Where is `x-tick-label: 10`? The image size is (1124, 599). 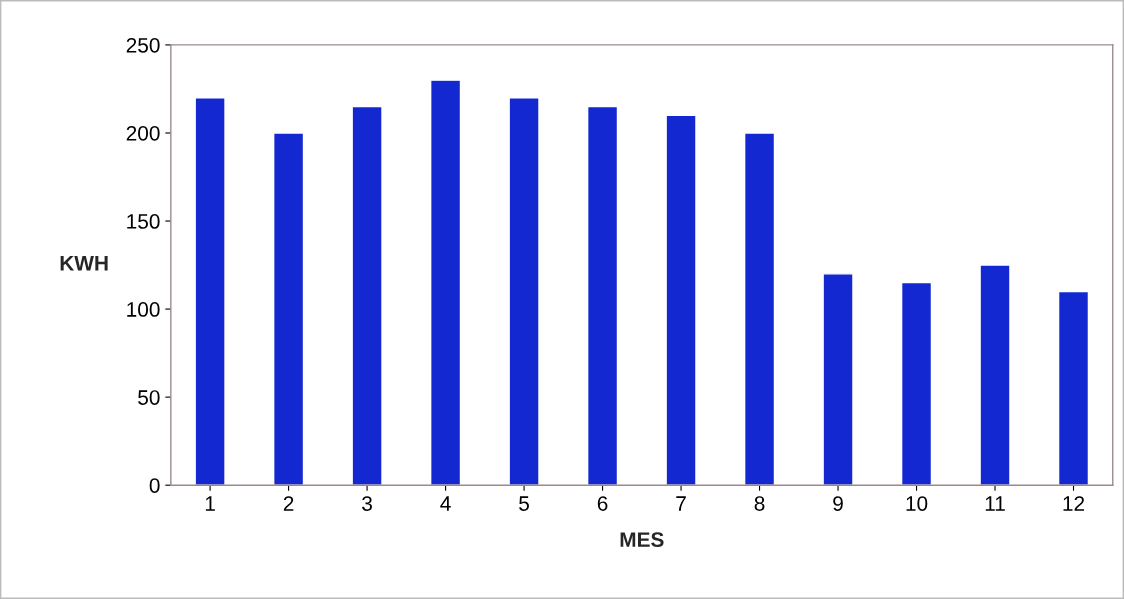 x-tick-label: 10 is located at coordinates (917, 503).